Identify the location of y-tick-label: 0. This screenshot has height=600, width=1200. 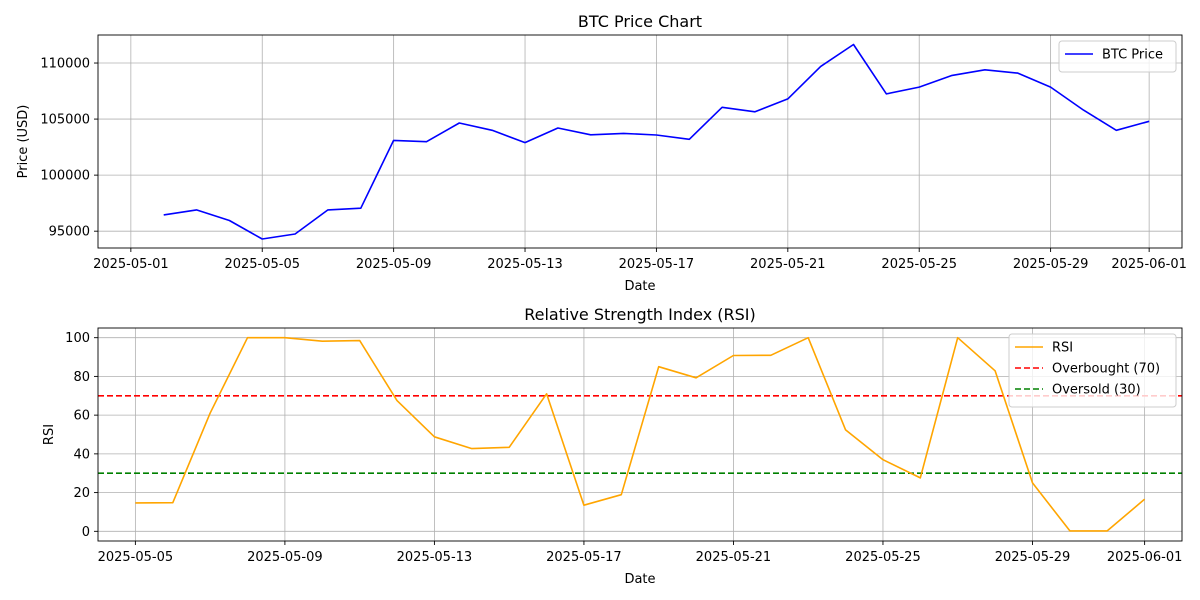
(86, 532).